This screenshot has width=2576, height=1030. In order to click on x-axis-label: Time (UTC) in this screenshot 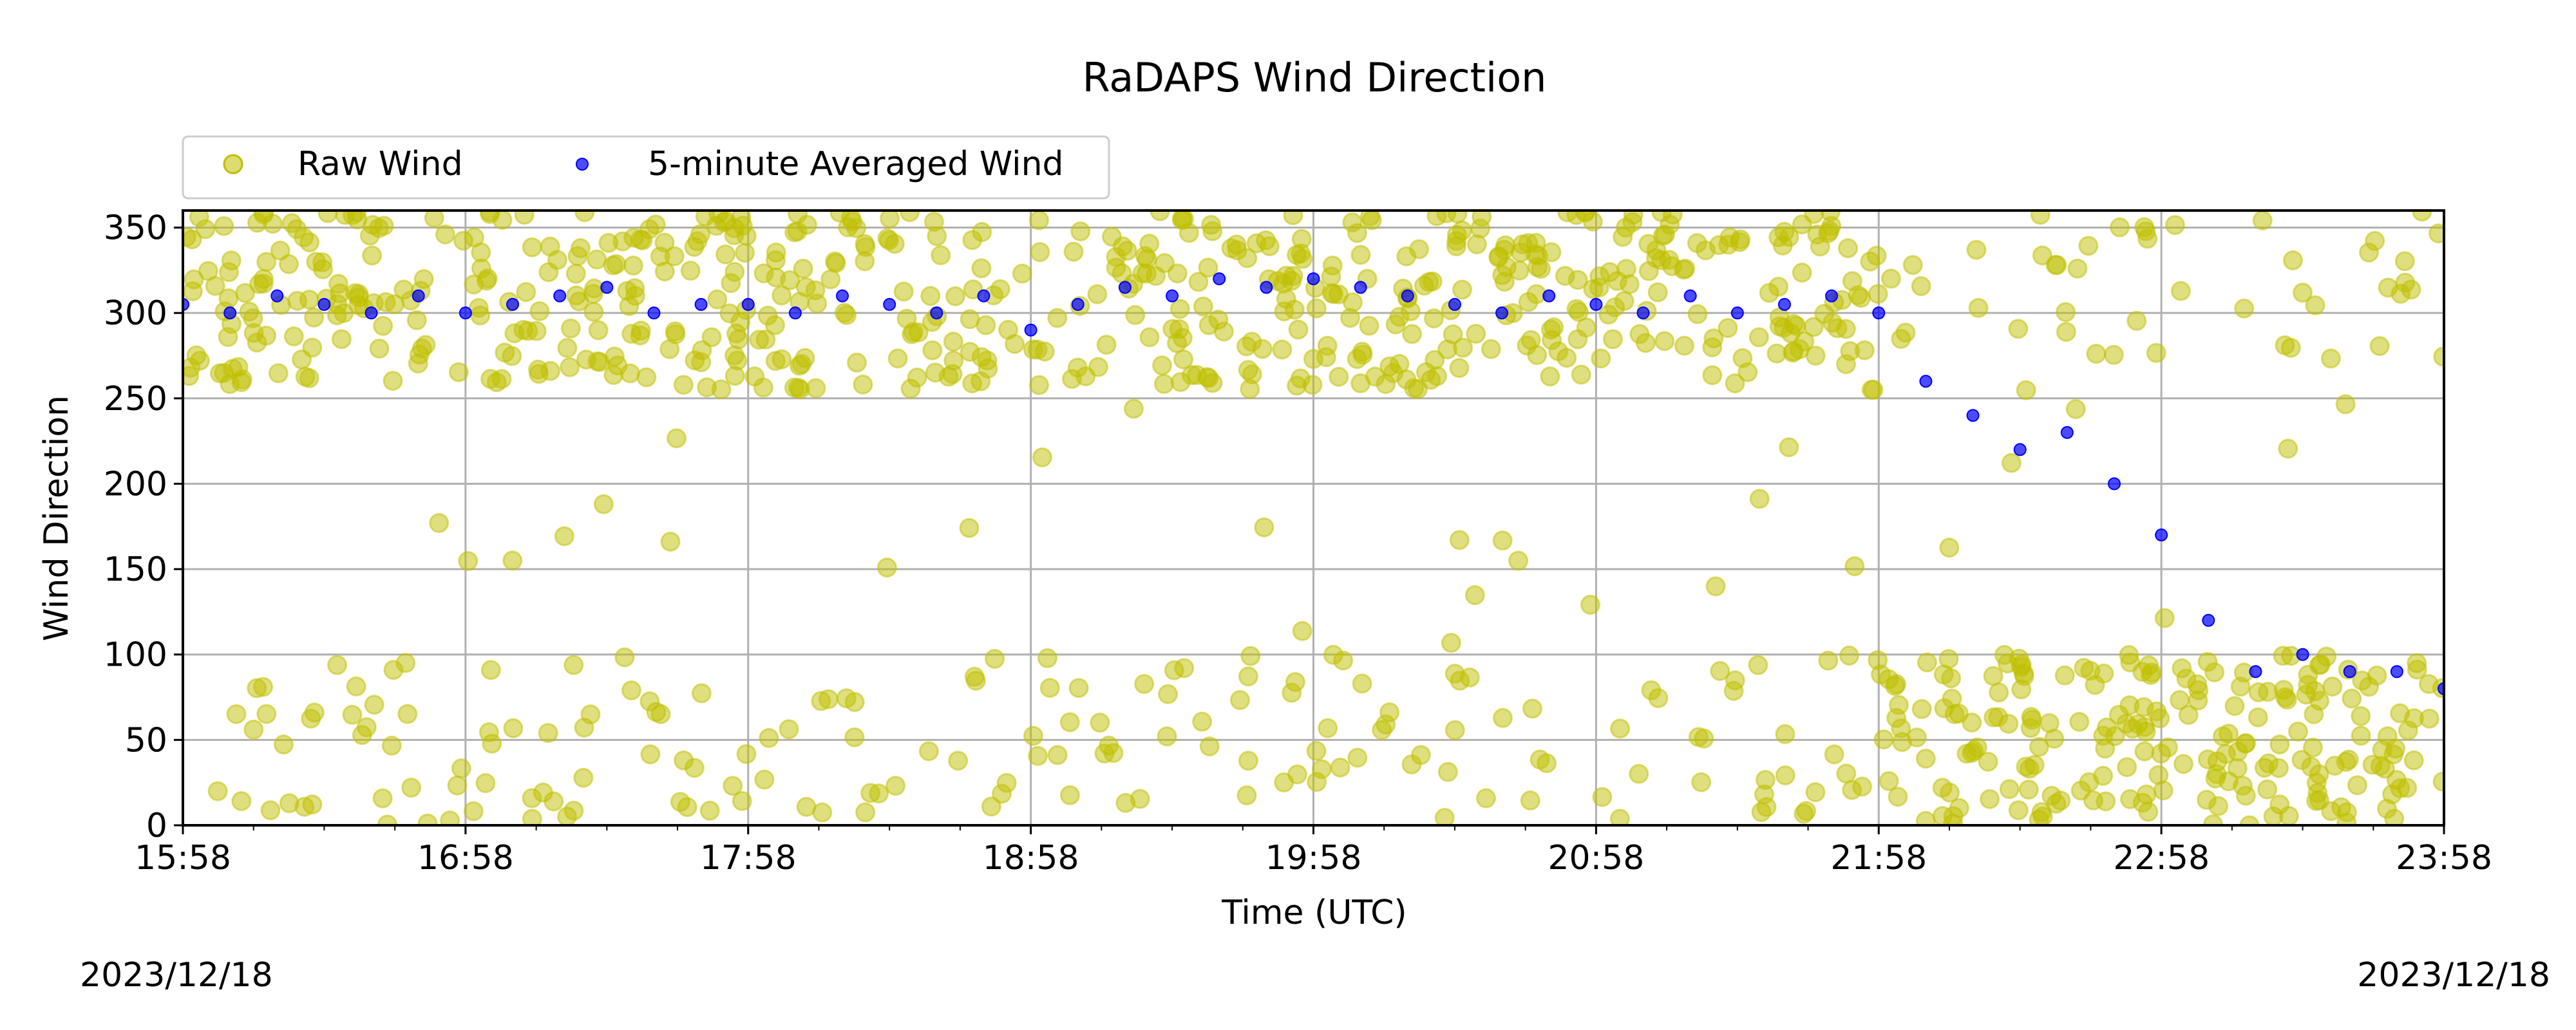, I will do `click(1314, 913)`.